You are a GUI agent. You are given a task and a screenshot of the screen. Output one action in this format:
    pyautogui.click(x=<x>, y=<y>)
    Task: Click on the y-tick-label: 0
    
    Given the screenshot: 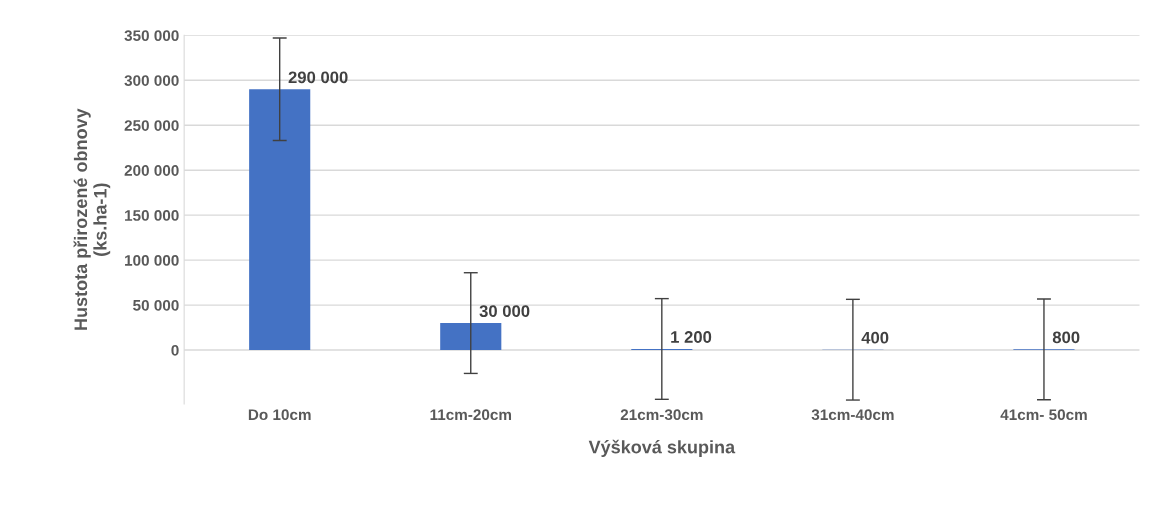 What is the action you would take?
    pyautogui.click(x=175, y=350)
    